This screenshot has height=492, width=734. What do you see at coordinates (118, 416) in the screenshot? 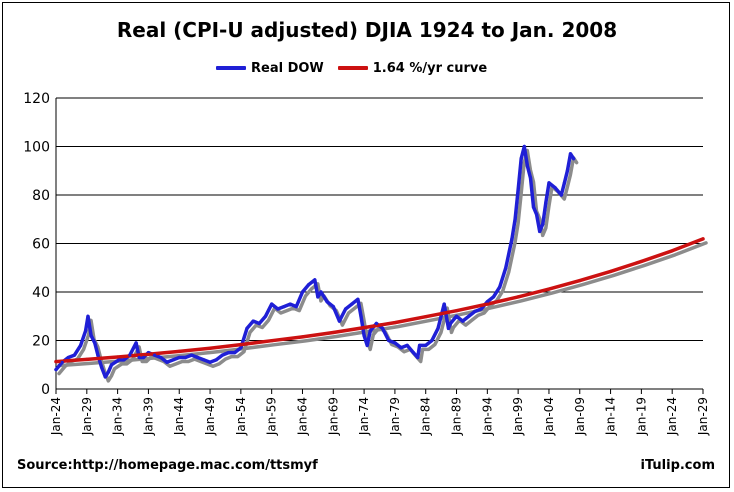
I see `x-tick-label: Jan-34` at bounding box center [118, 416].